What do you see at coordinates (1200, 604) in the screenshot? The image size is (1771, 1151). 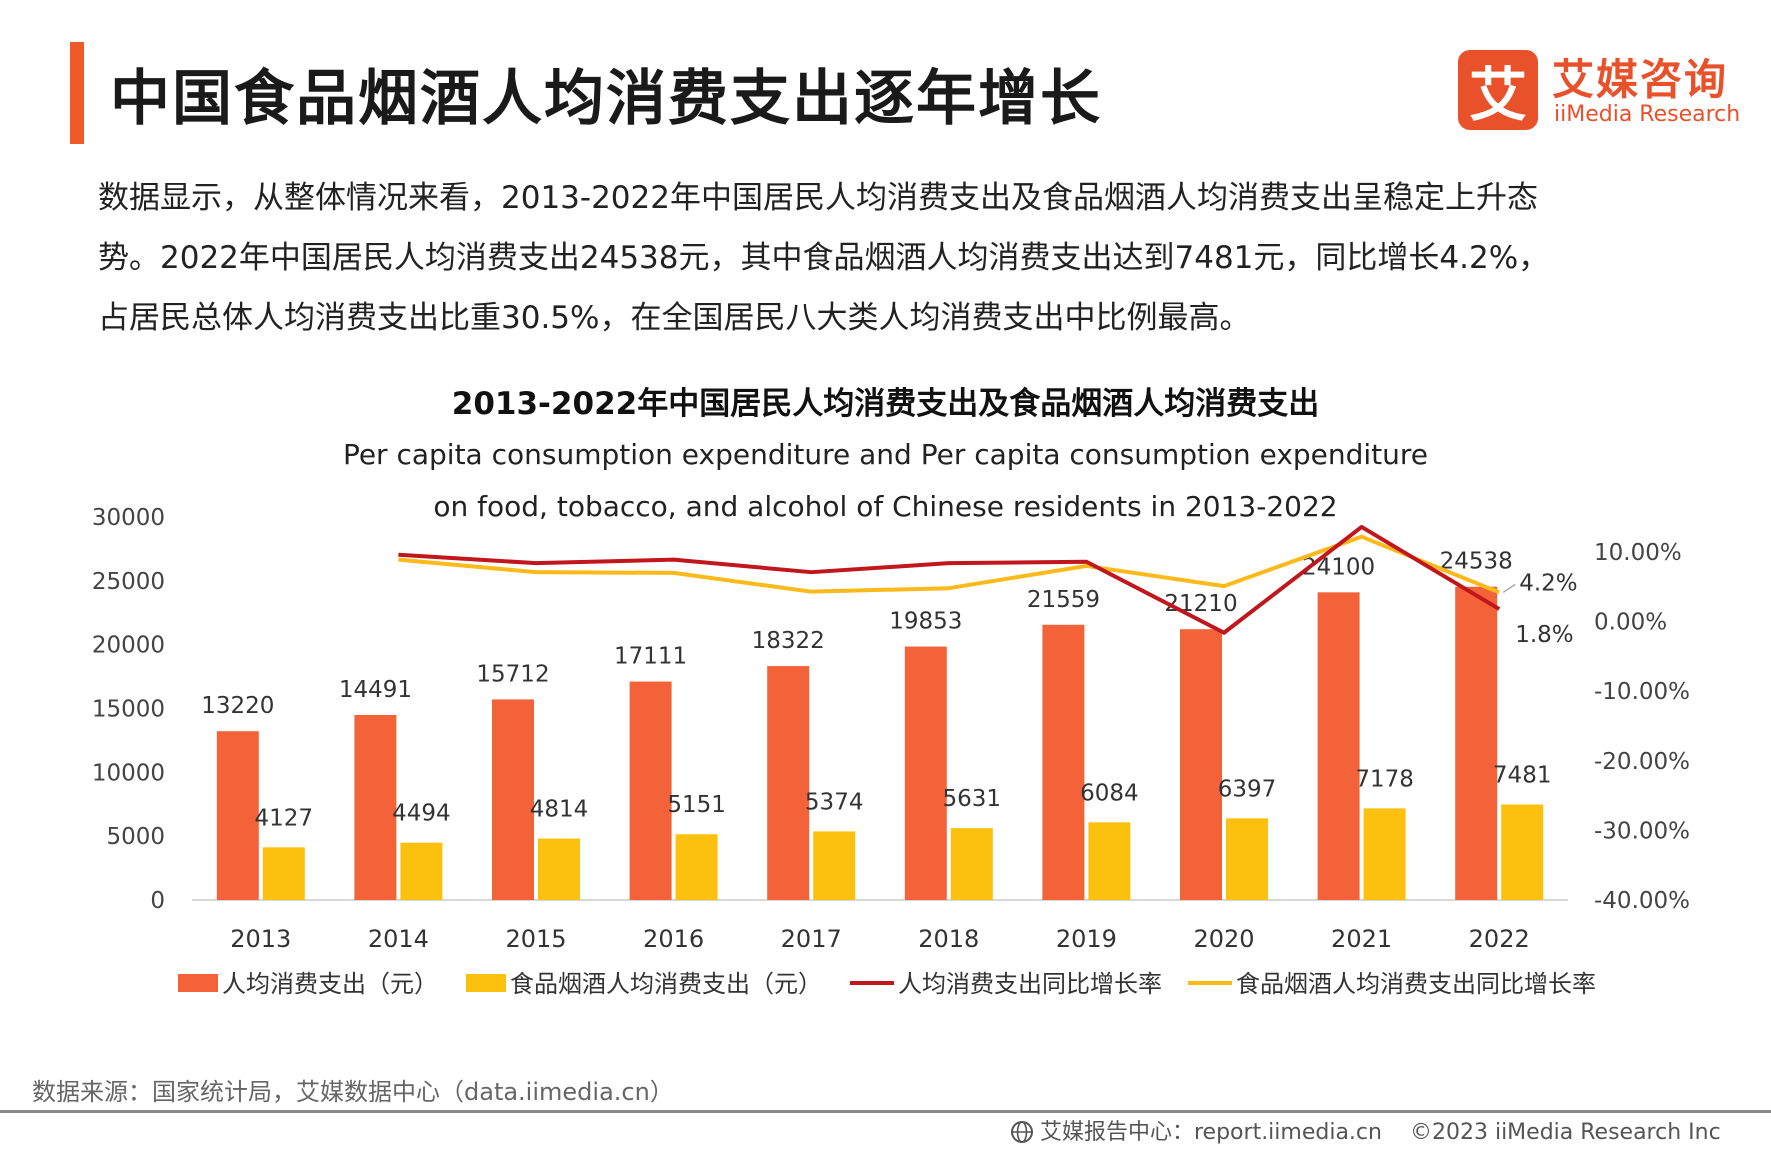 I see `bar-total-value-label: 21210` at bounding box center [1200, 604].